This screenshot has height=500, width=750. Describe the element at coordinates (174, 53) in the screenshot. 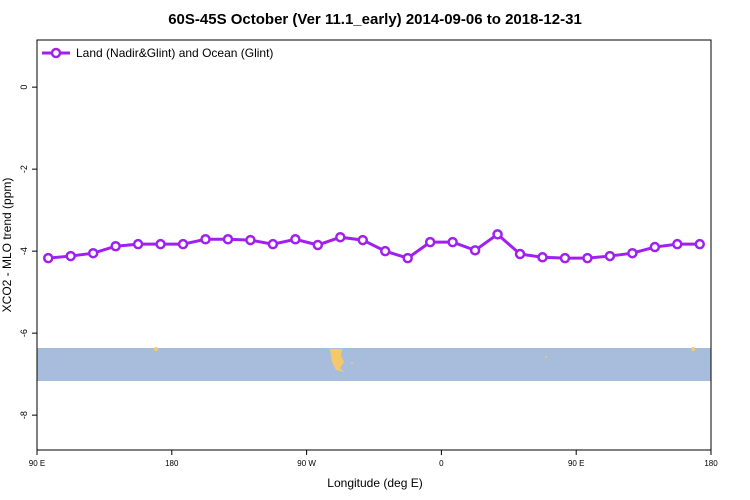

I see `legend-label: Land (Nadir&Glint) and Ocean (Glint)` at that location.